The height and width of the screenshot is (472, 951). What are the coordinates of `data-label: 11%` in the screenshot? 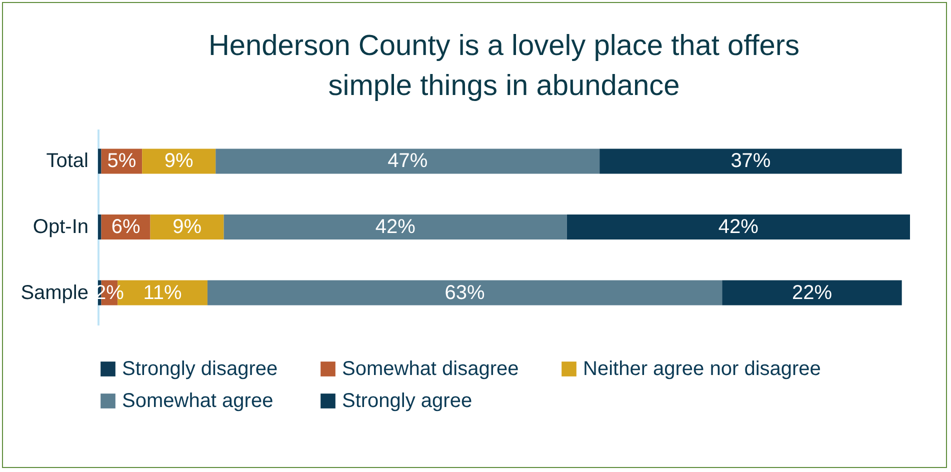 It's located at (162, 293).